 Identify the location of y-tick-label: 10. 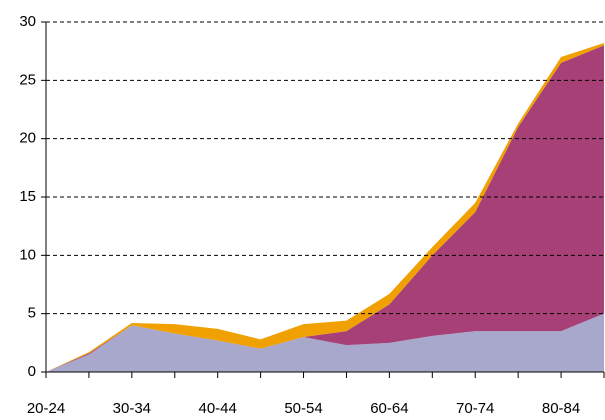
(27, 254).